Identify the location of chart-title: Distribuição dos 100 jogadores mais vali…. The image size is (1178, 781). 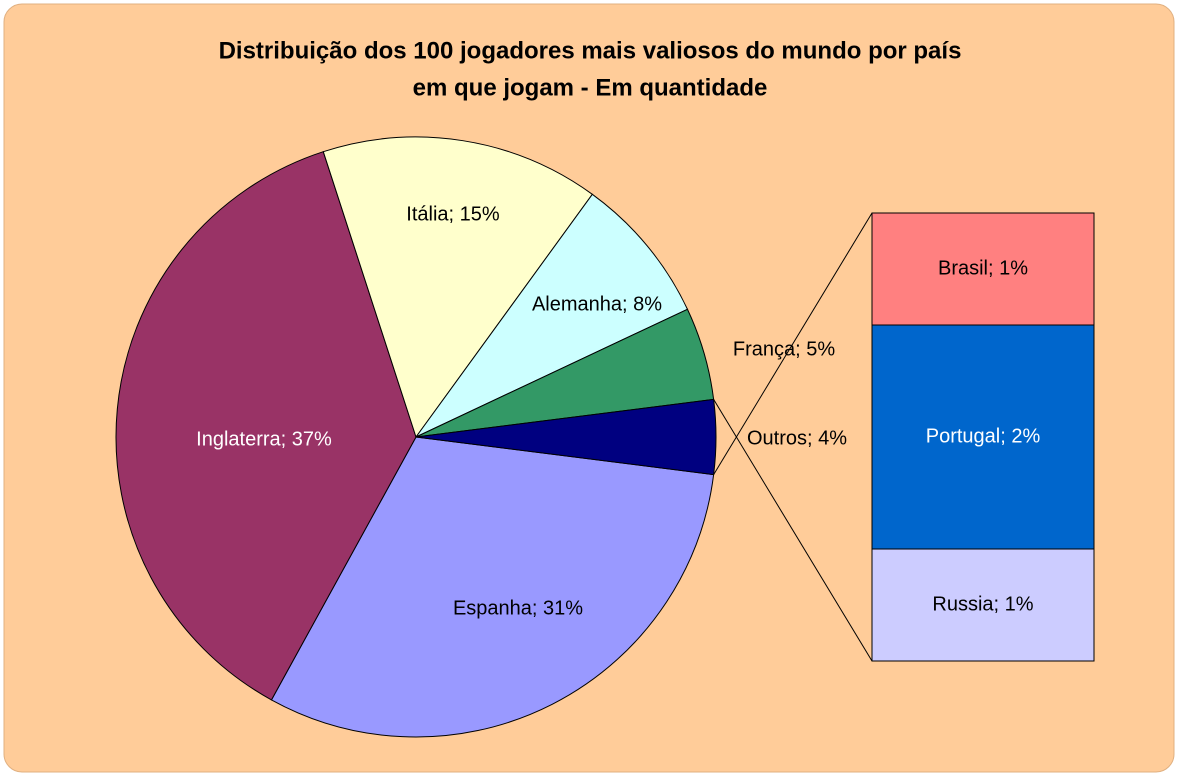
(590, 50).